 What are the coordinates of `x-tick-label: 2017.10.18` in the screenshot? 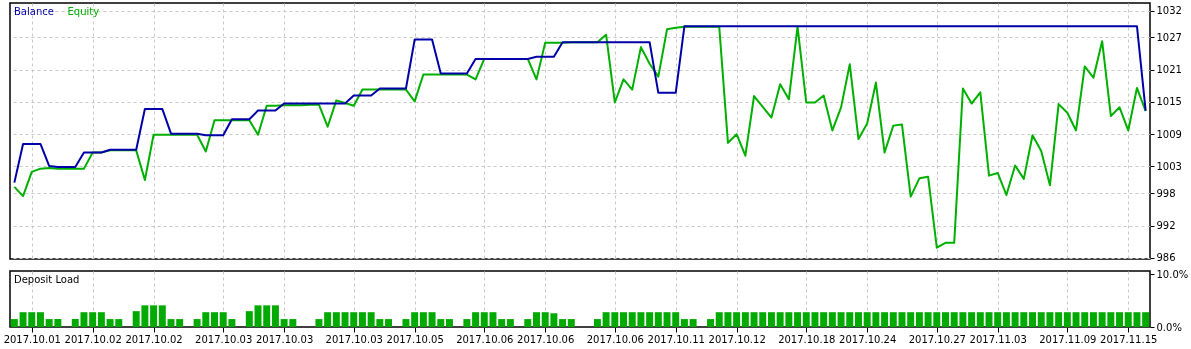 It's located at (807, 339).